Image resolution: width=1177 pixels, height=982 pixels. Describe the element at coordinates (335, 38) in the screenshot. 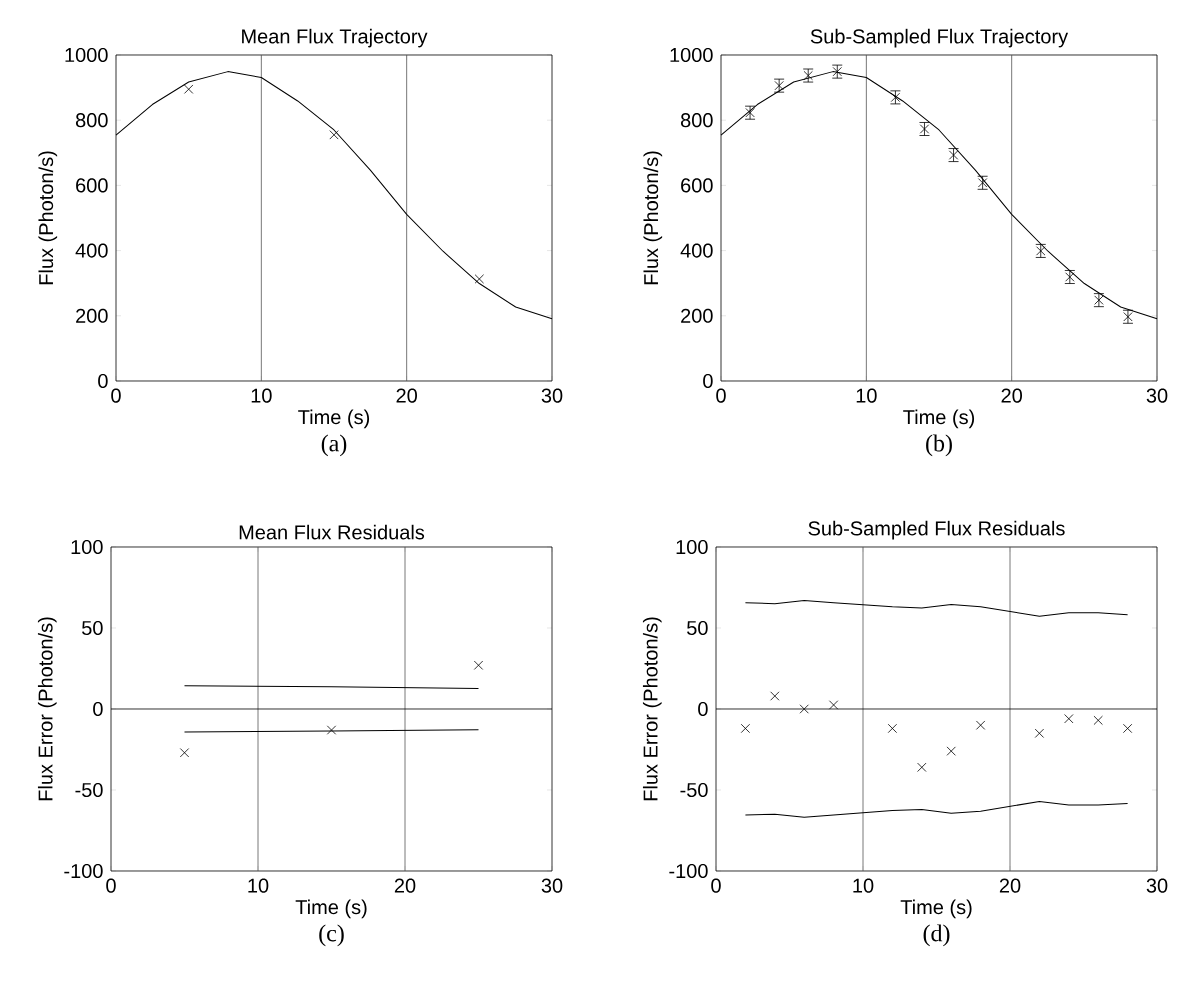

I see `chart-title: Mean Flux Trajectory` at that location.